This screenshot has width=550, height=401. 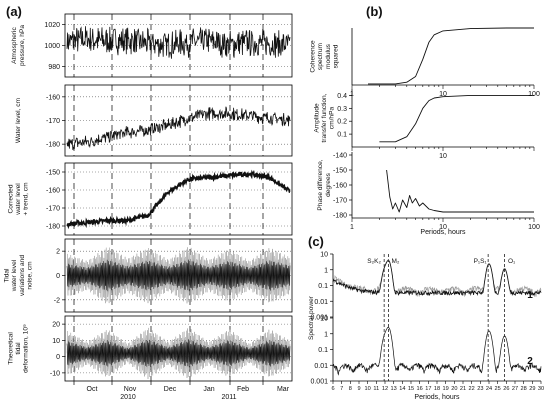 I want to click on y-tick-label: -10, so click(x=55, y=373).